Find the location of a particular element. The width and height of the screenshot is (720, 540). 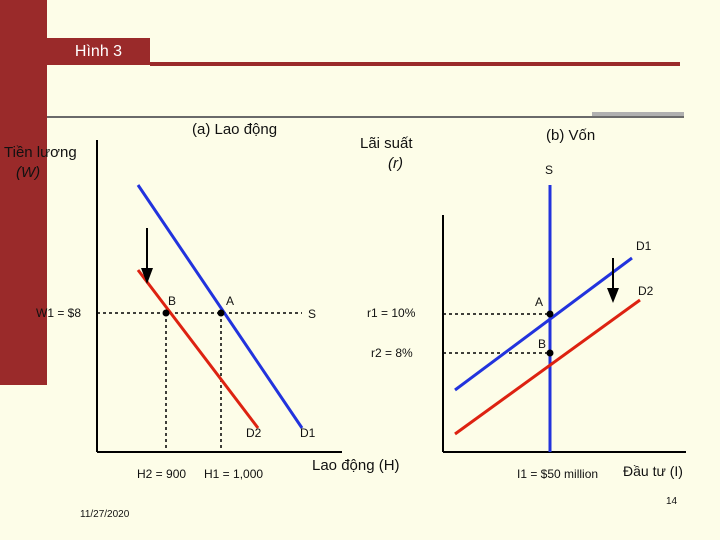

panel-a-point-b is located at coordinates (166, 313).